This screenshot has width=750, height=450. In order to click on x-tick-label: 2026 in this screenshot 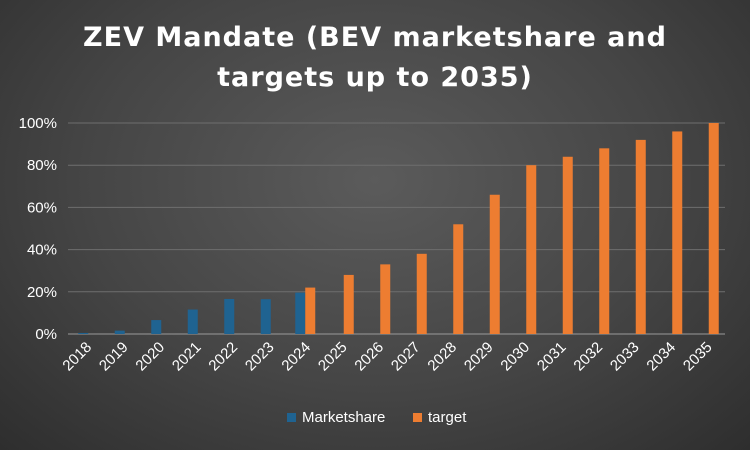, I will do `click(369, 357)`.